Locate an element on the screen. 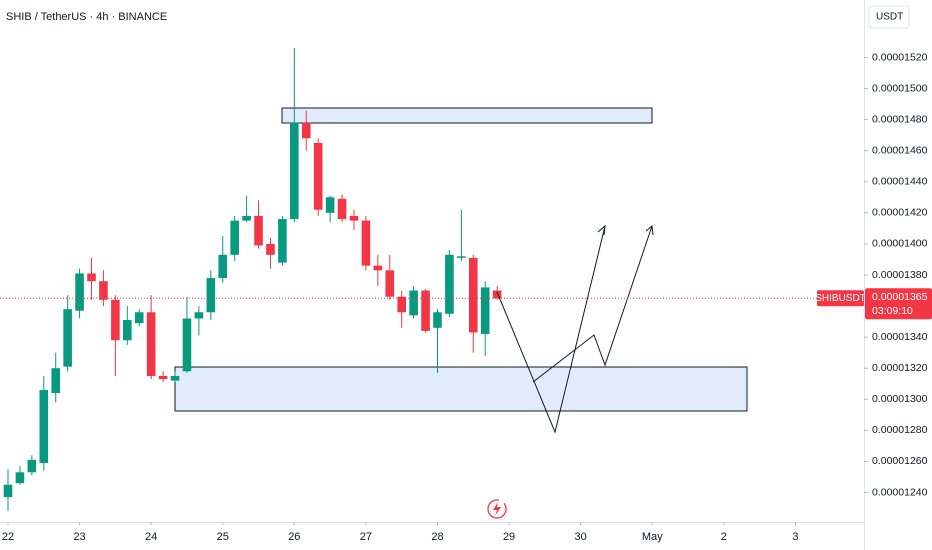 The height and width of the screenshot is (550, 932). y-tick-label: 0.00001340 is located at coordinates (900, 337).